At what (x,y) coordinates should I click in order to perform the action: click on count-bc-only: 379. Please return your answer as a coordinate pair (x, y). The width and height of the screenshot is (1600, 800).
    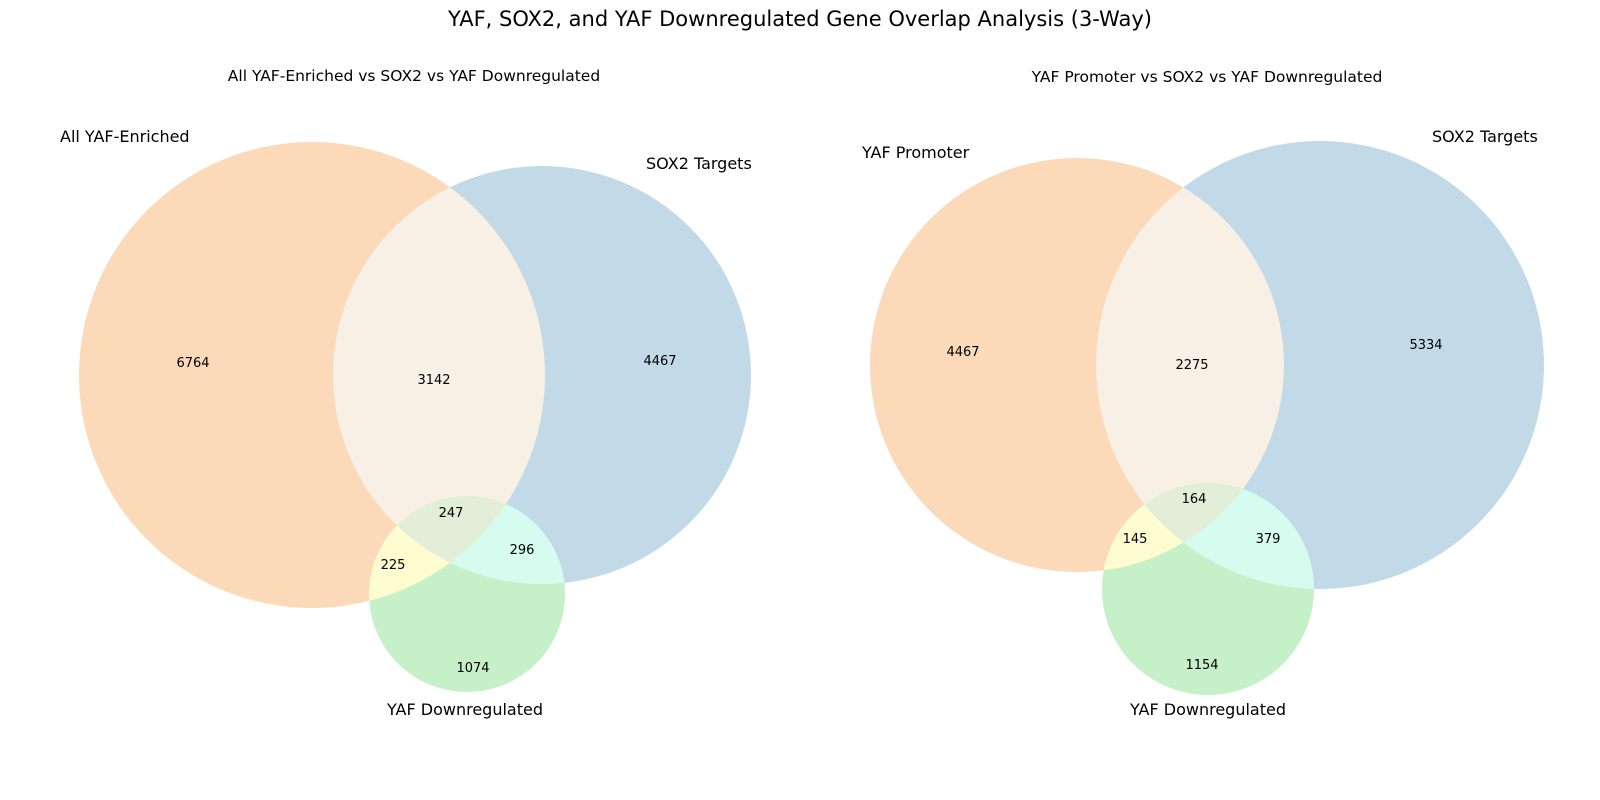
    Looking at the image, I should click on (1268, 539).